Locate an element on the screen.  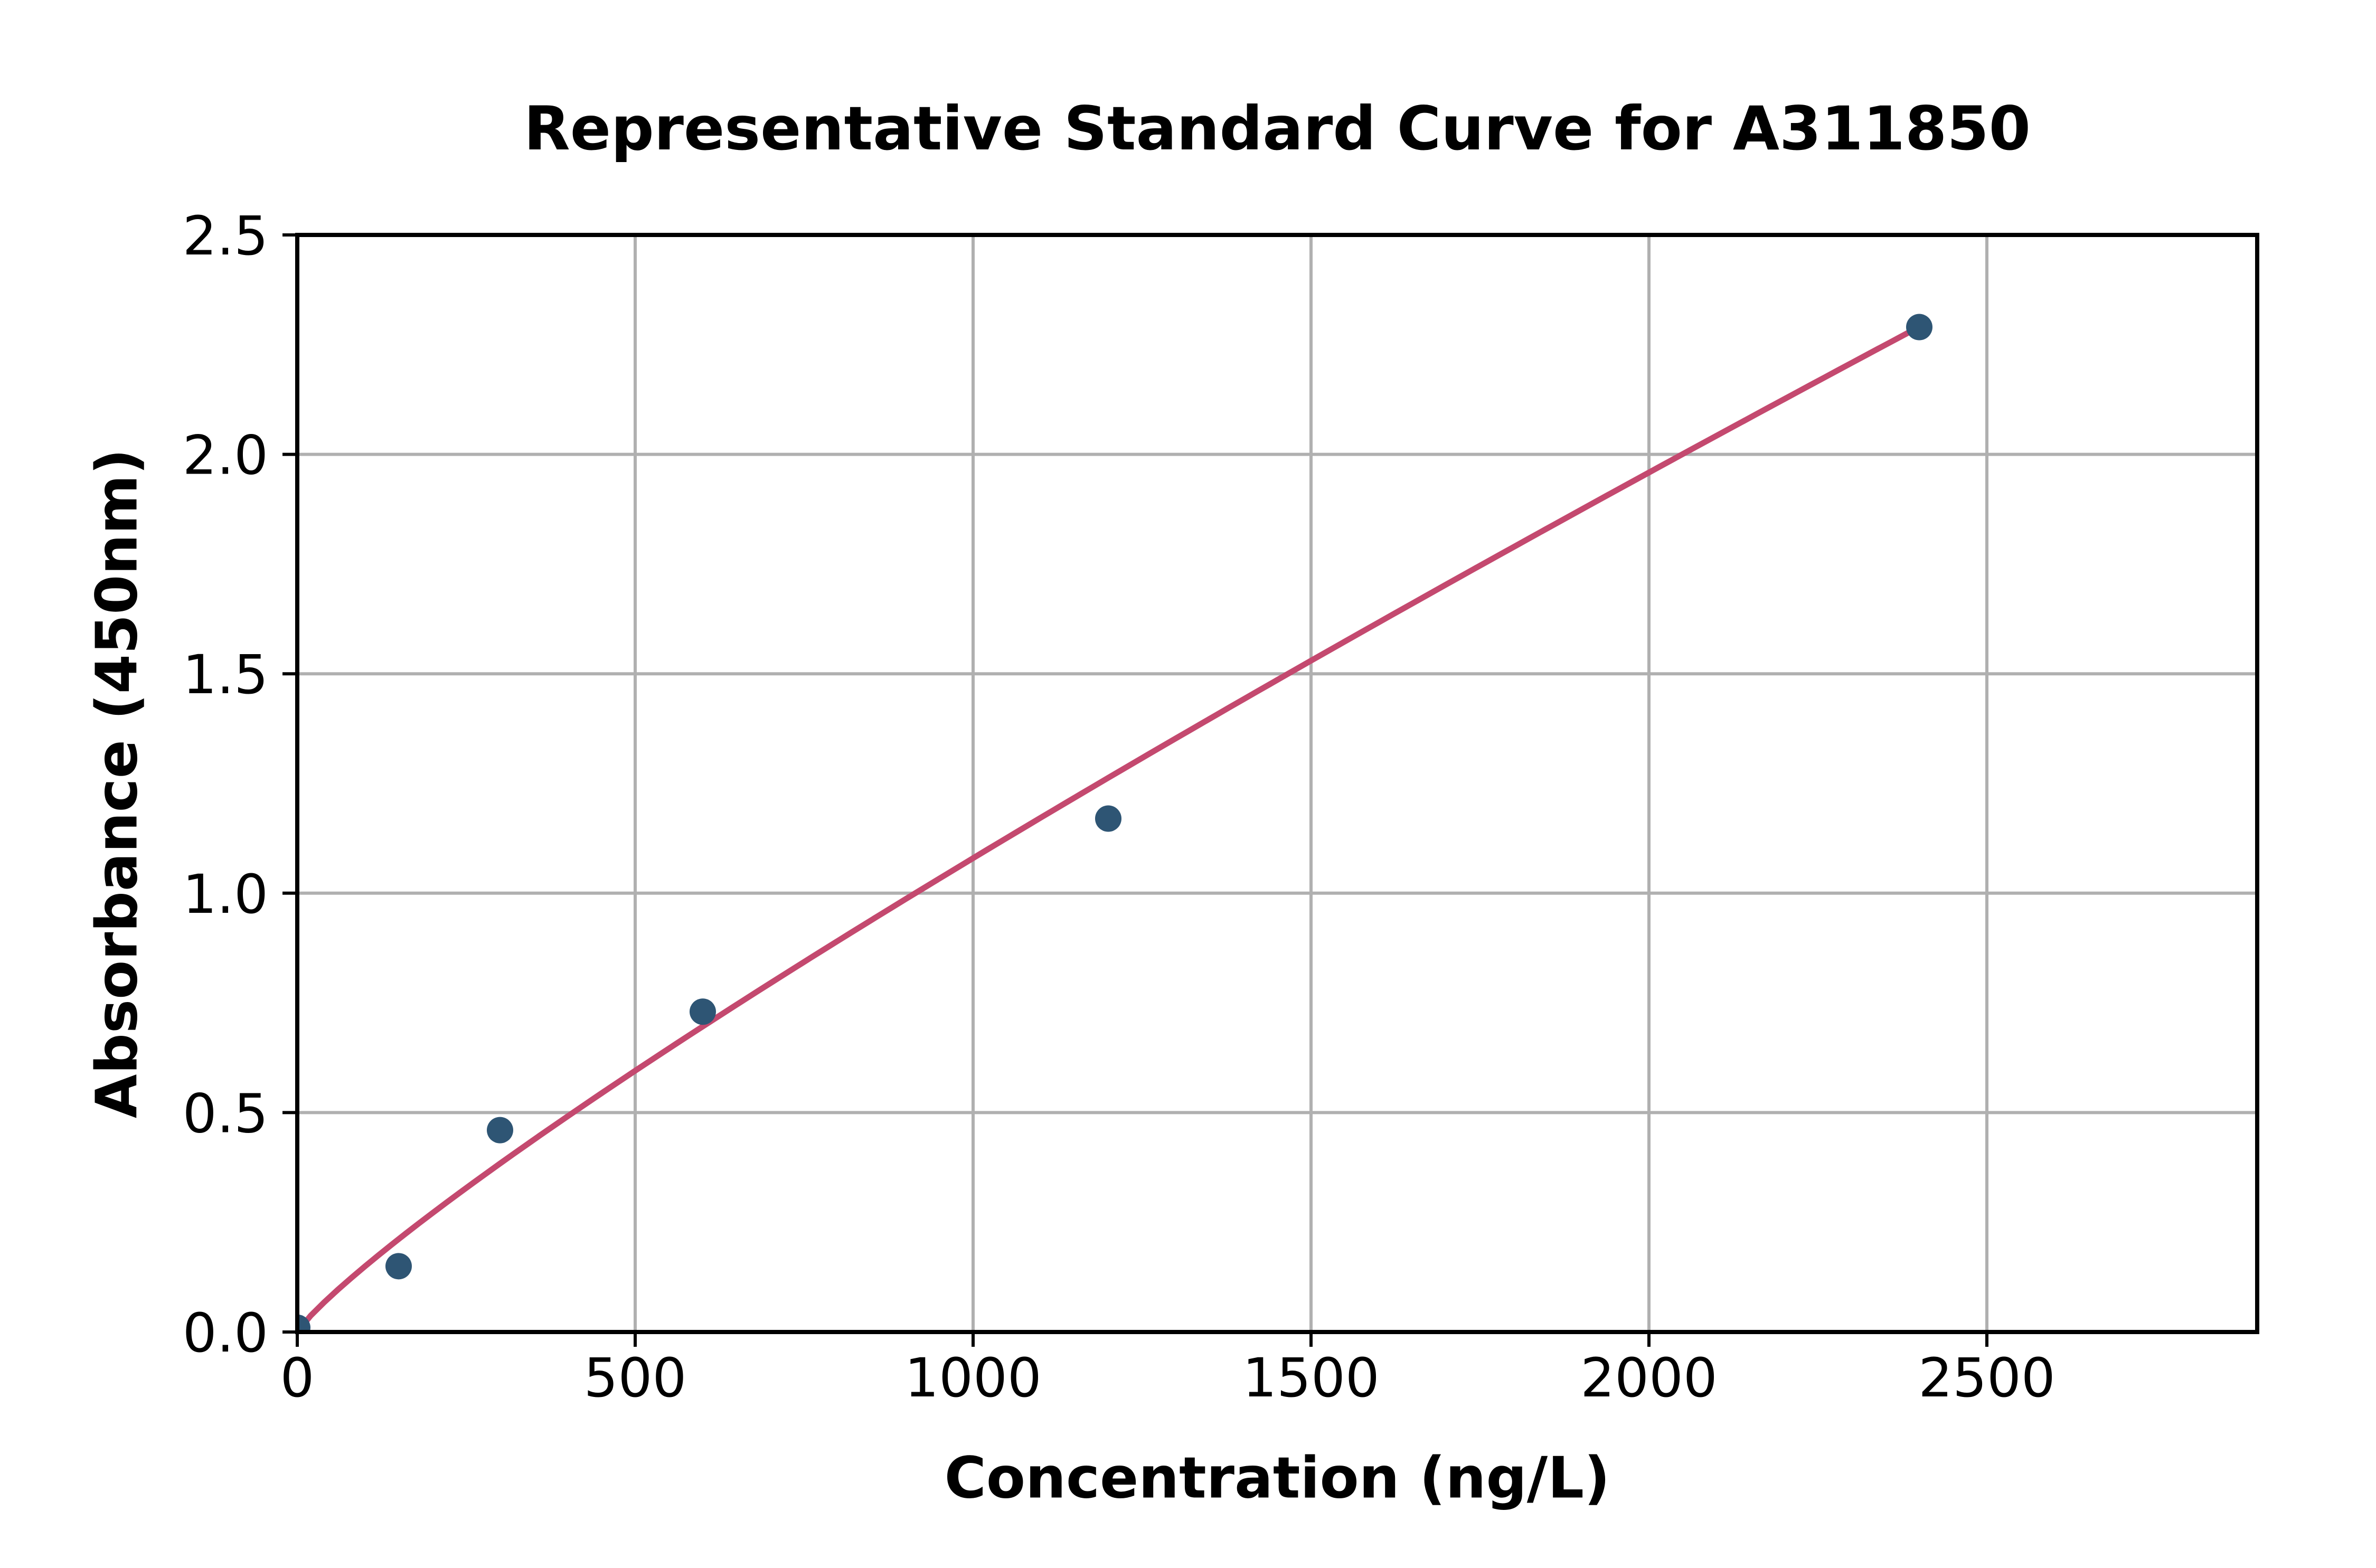
y-tick-label: 2.0 is located at coordinates (226, 456).